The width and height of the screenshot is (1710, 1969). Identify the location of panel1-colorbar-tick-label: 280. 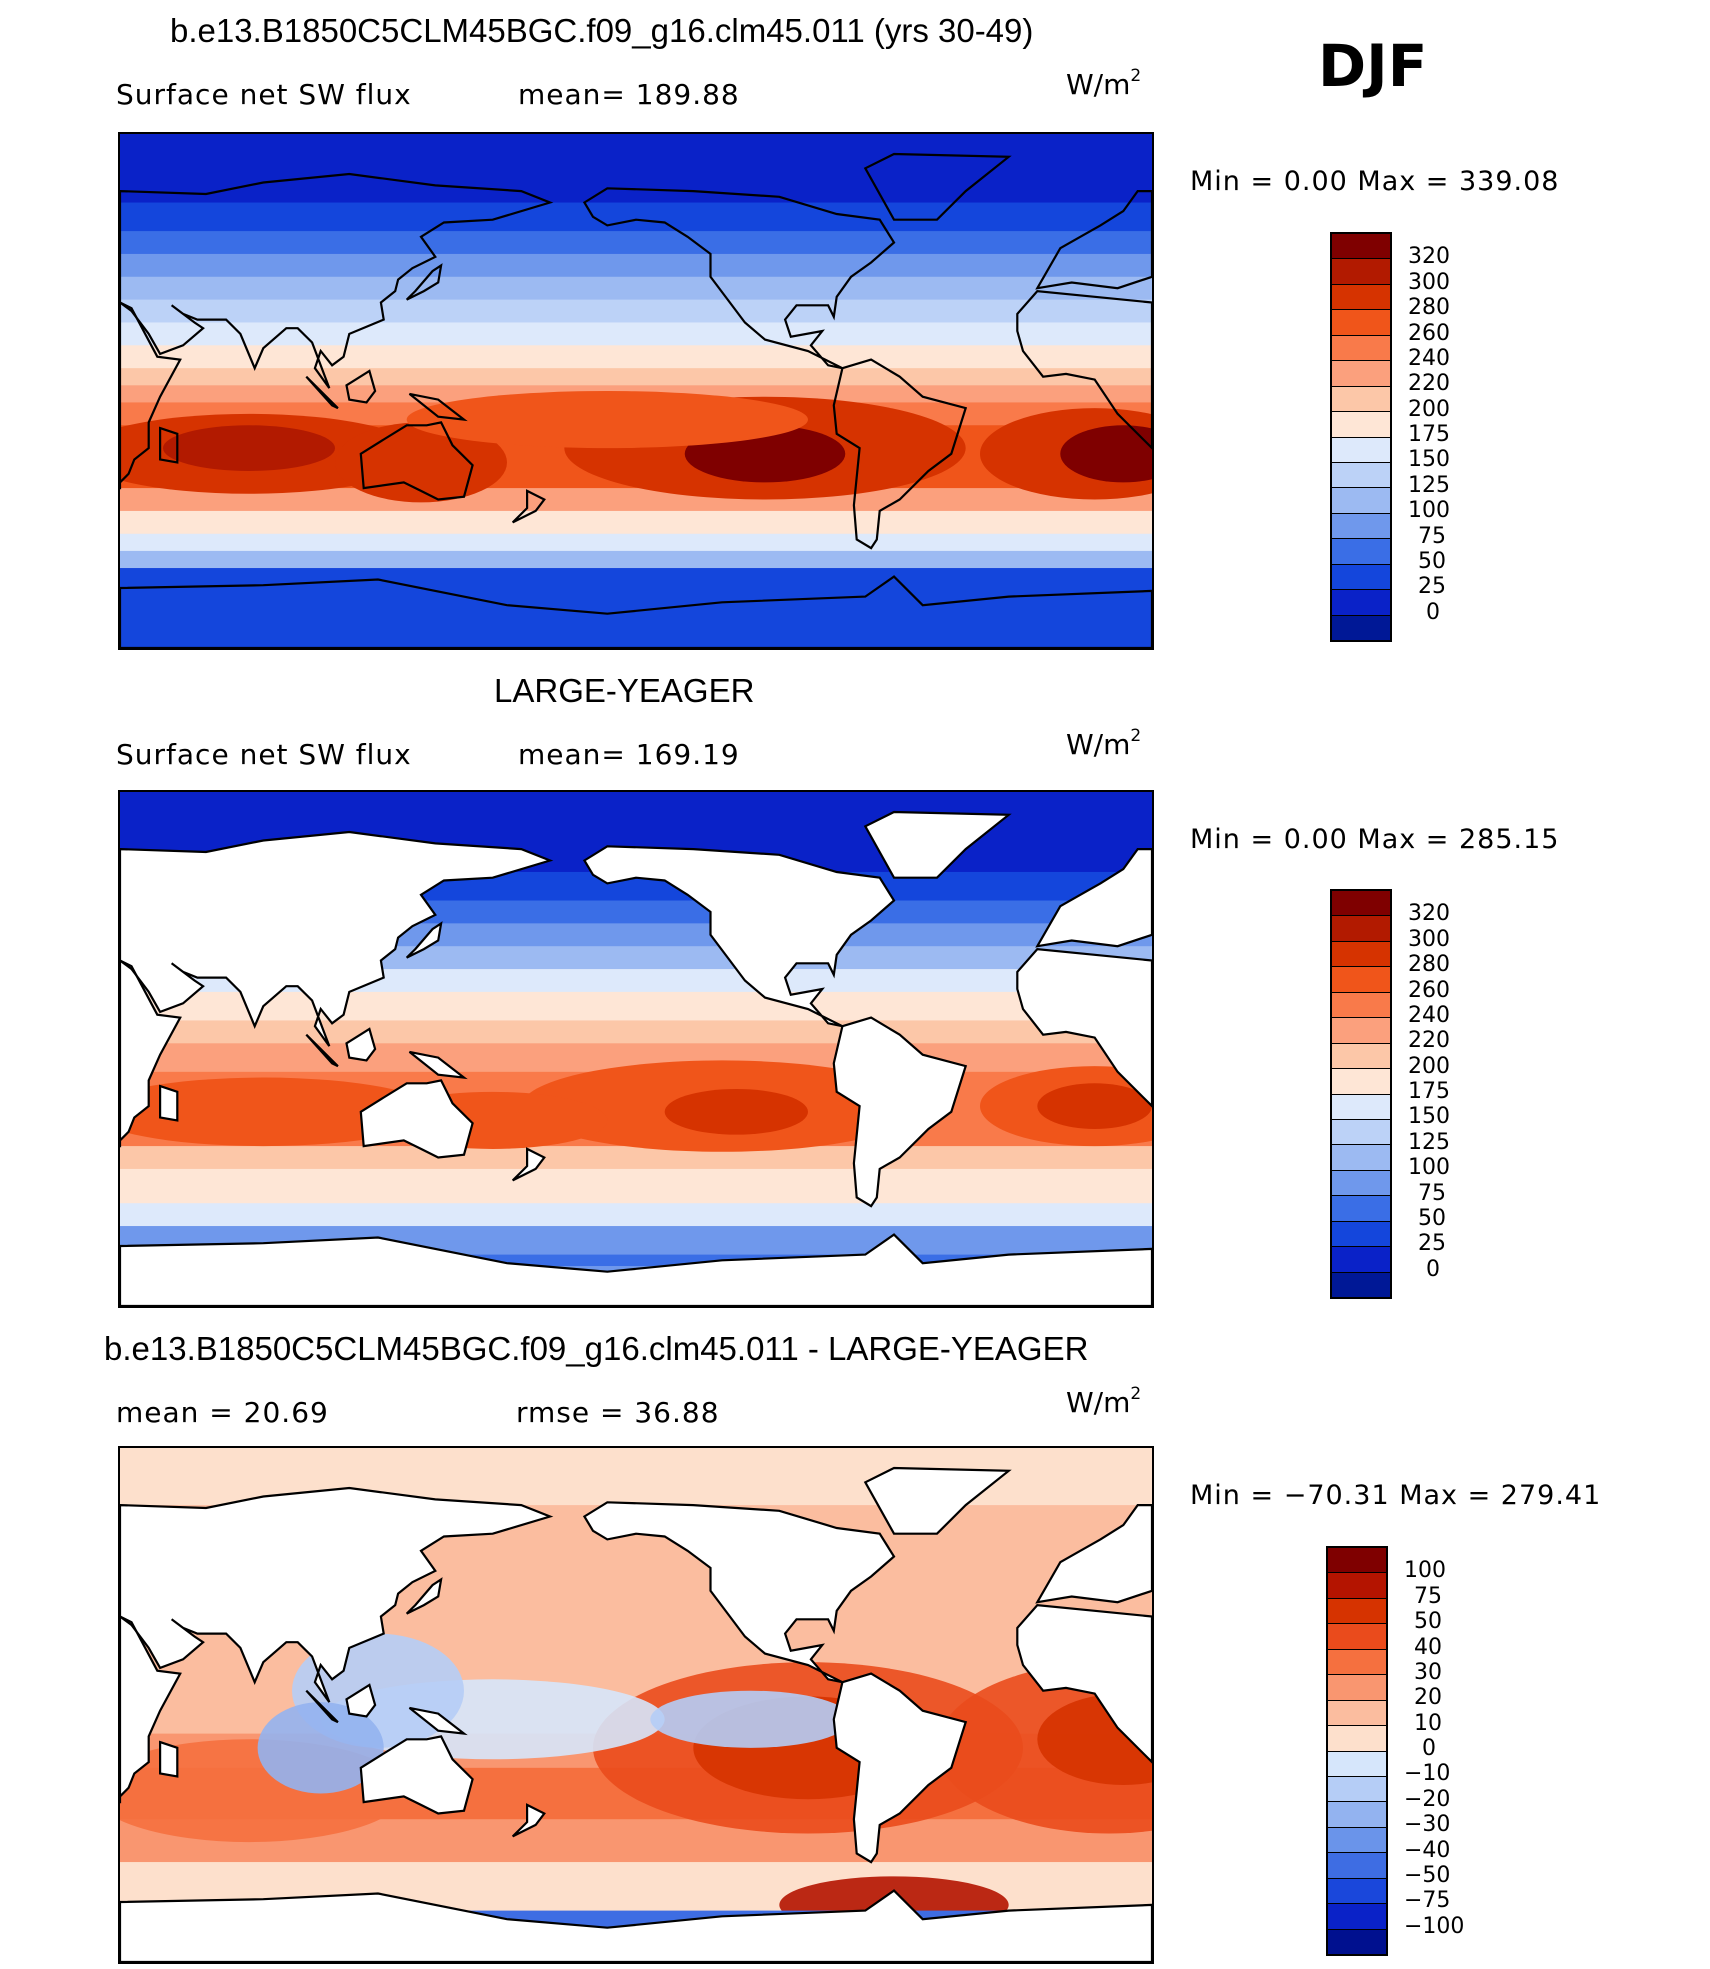
(1429, 308).